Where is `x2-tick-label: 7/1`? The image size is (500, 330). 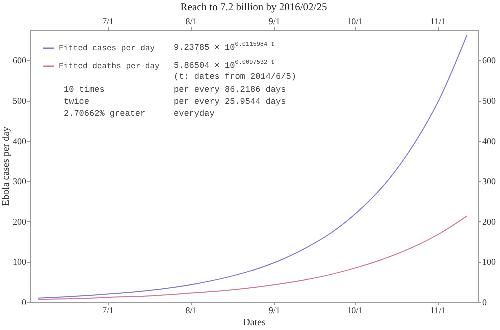
x2-tick-label: 7/1 is located at coordinates (108, 21).